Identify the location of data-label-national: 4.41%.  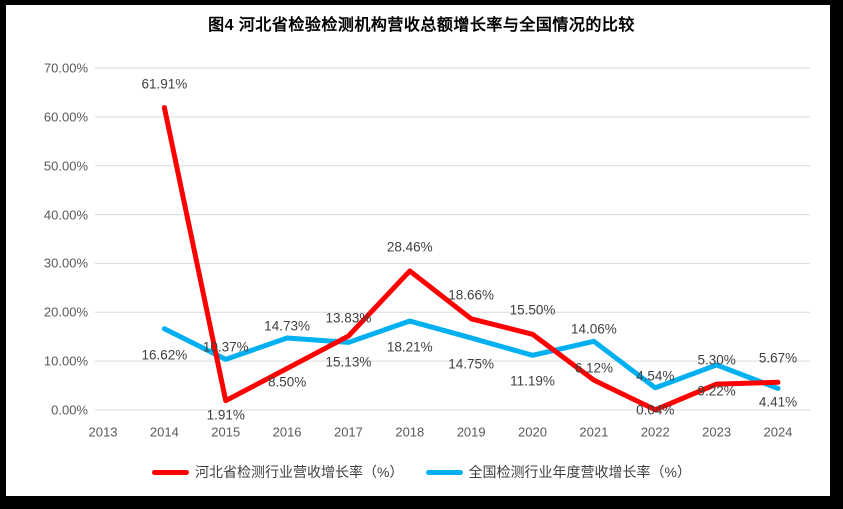
(778, 402).